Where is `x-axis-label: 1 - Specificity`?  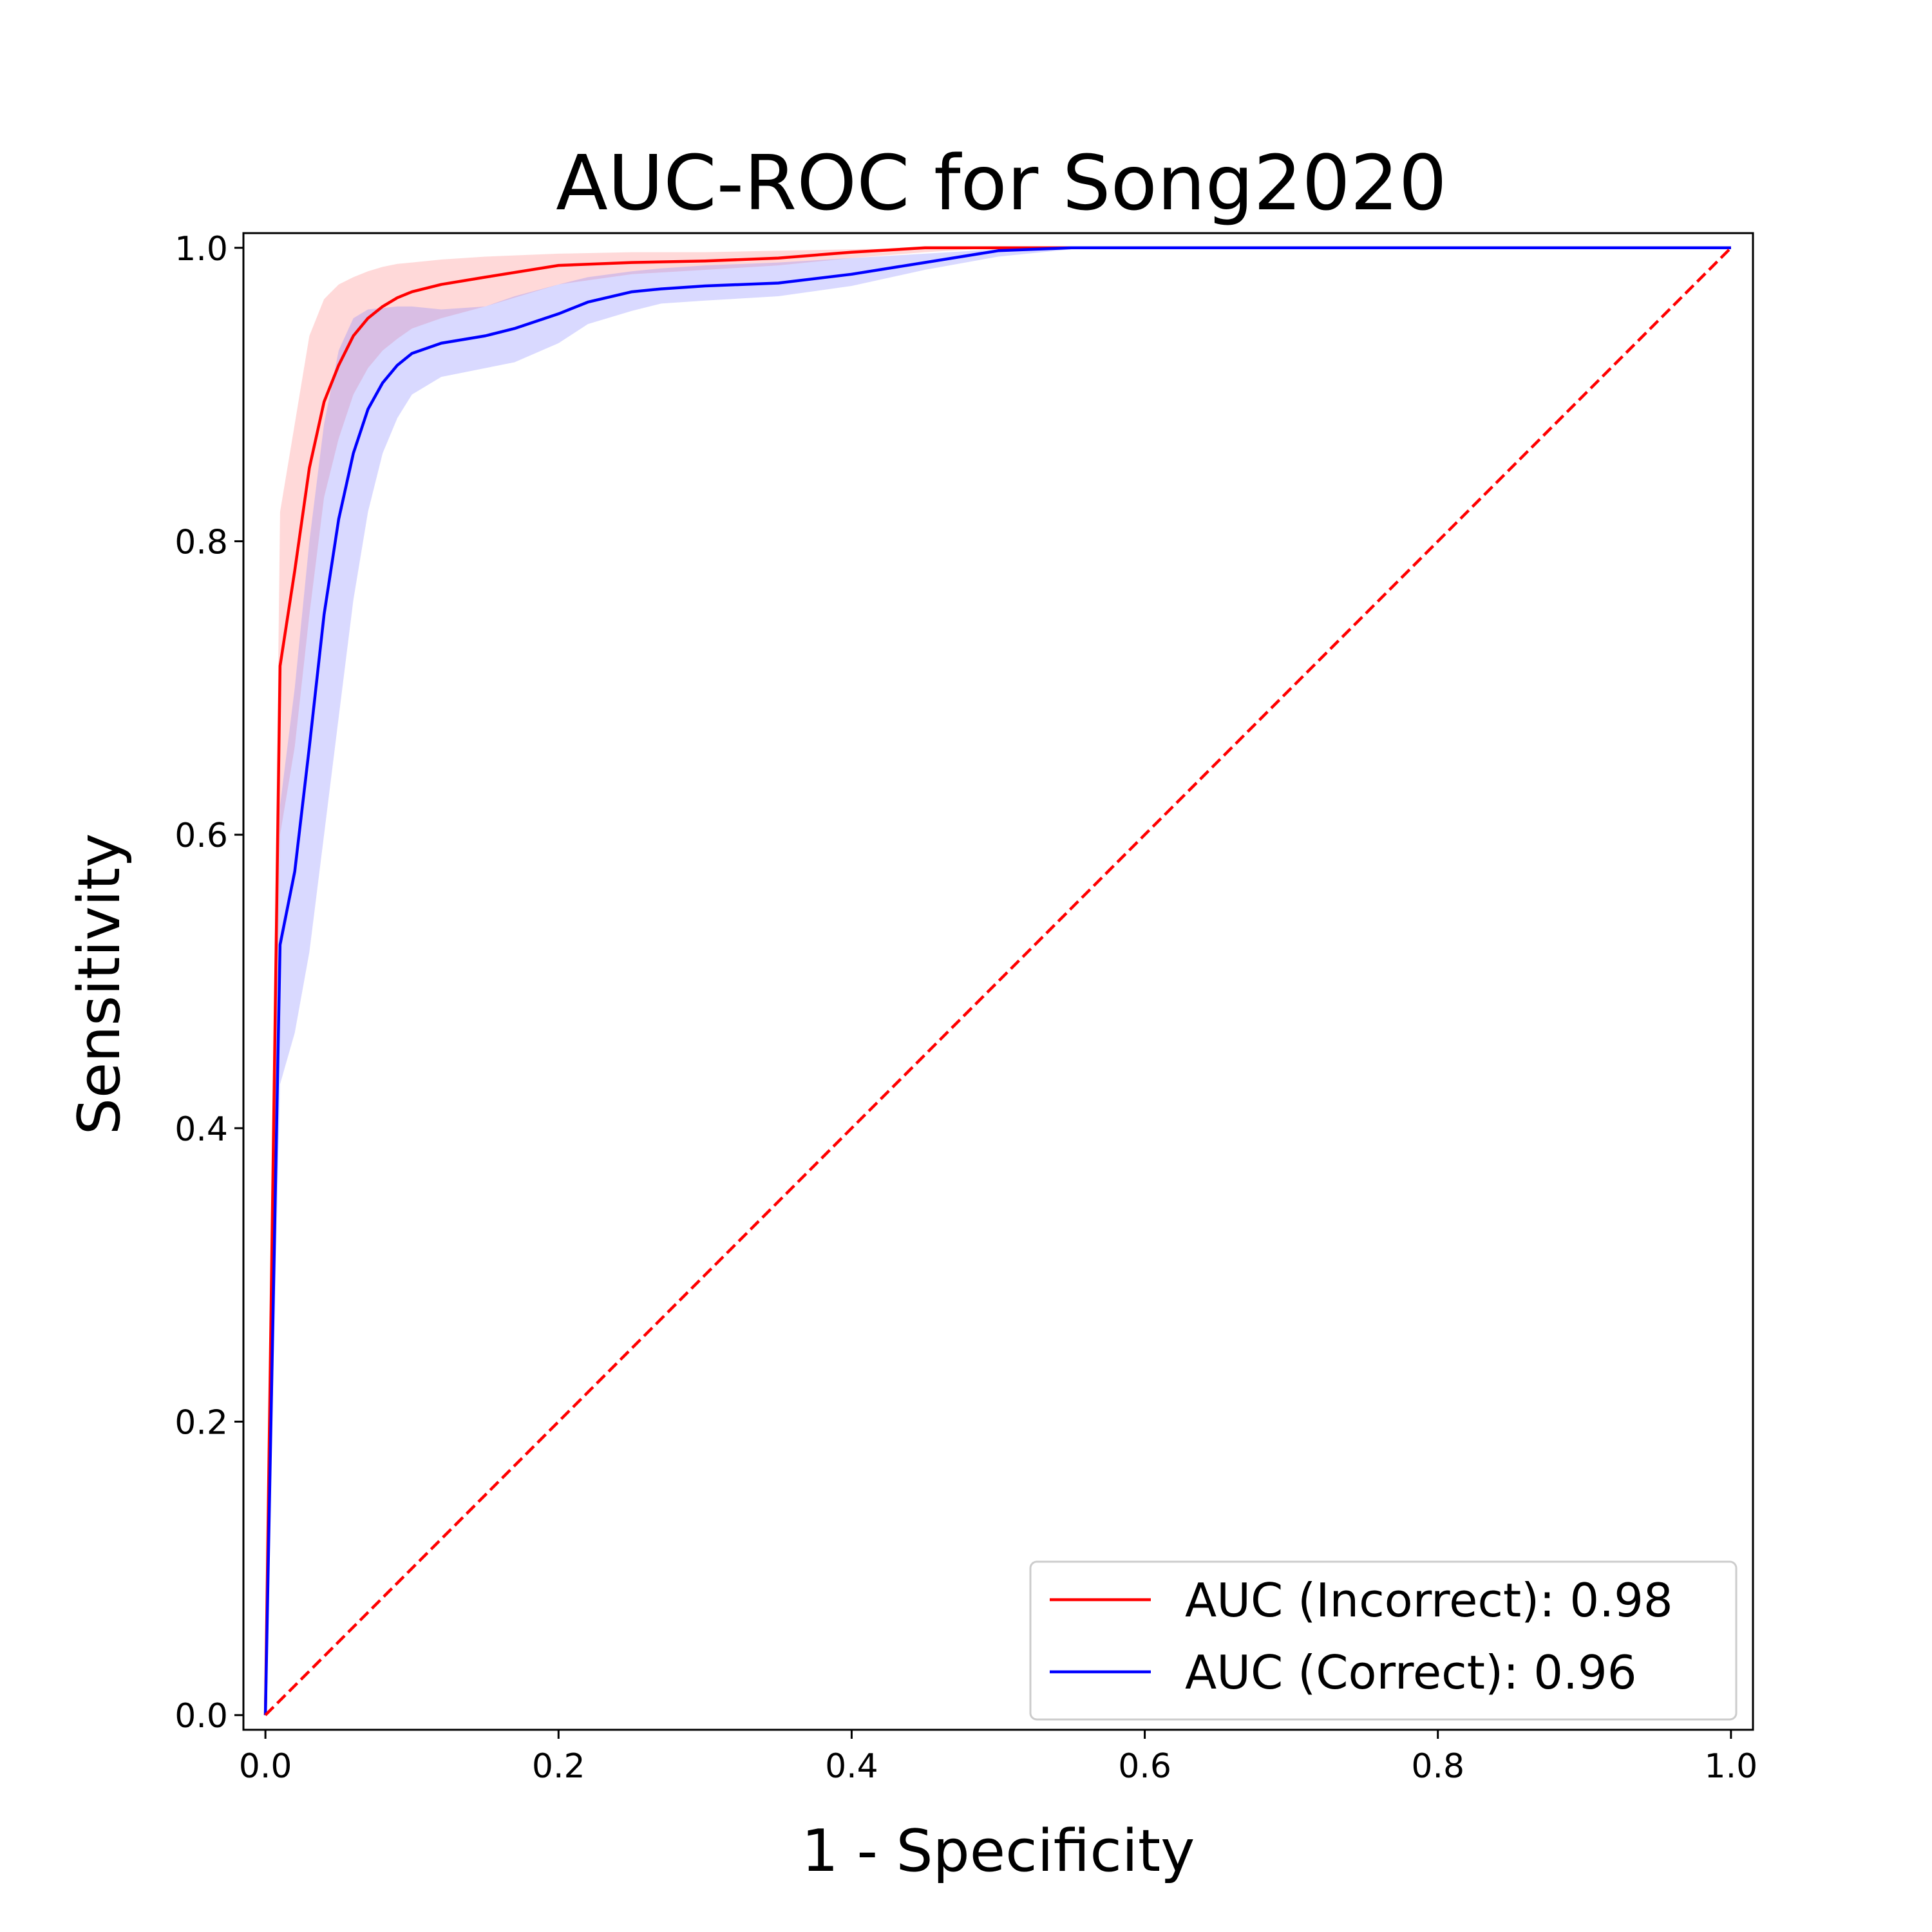
x-axis-label: 1 - Specificity is located at coordinates (999, 1851).